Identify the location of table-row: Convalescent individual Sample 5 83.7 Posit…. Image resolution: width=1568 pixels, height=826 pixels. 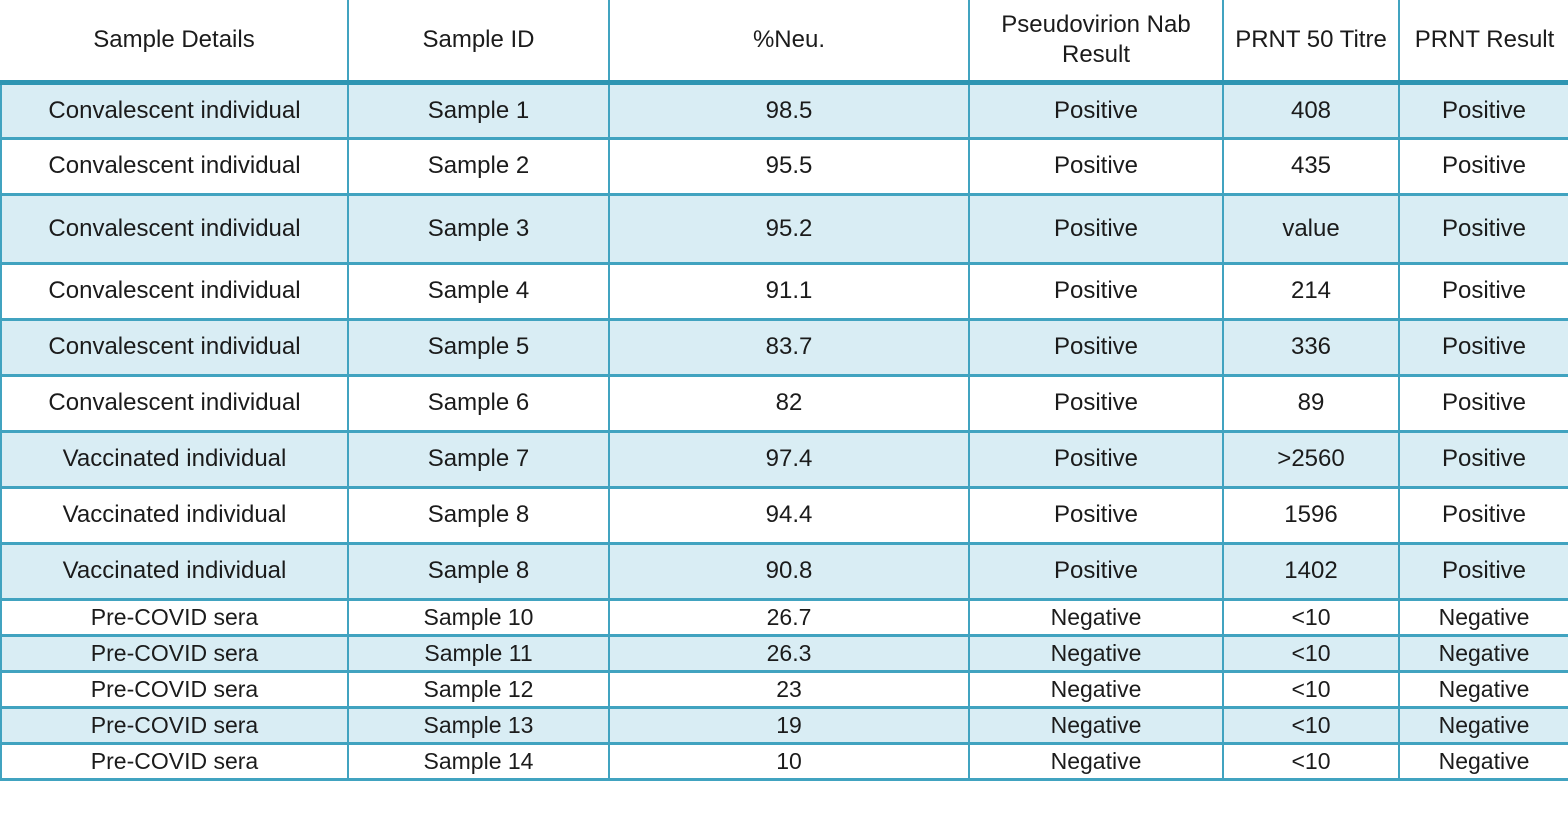
(784, 347).